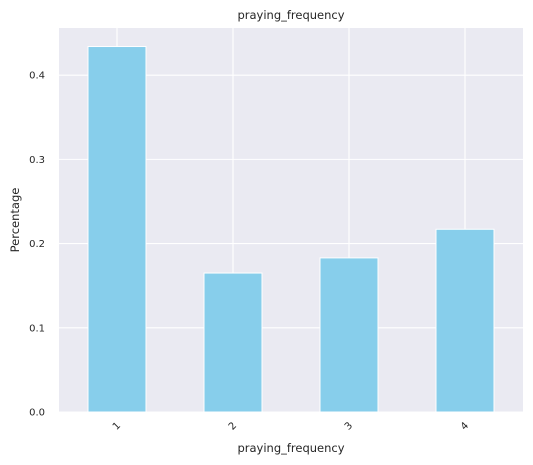  I want to click on x-tick-label: 3, so click(349, 426).